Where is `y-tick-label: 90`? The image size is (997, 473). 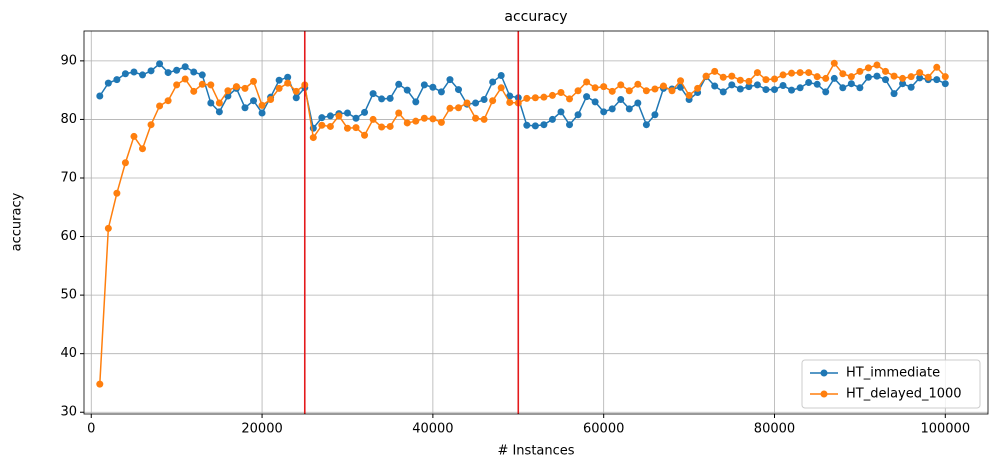
y-tick-label: 90 is located at coordinates (68, 60).